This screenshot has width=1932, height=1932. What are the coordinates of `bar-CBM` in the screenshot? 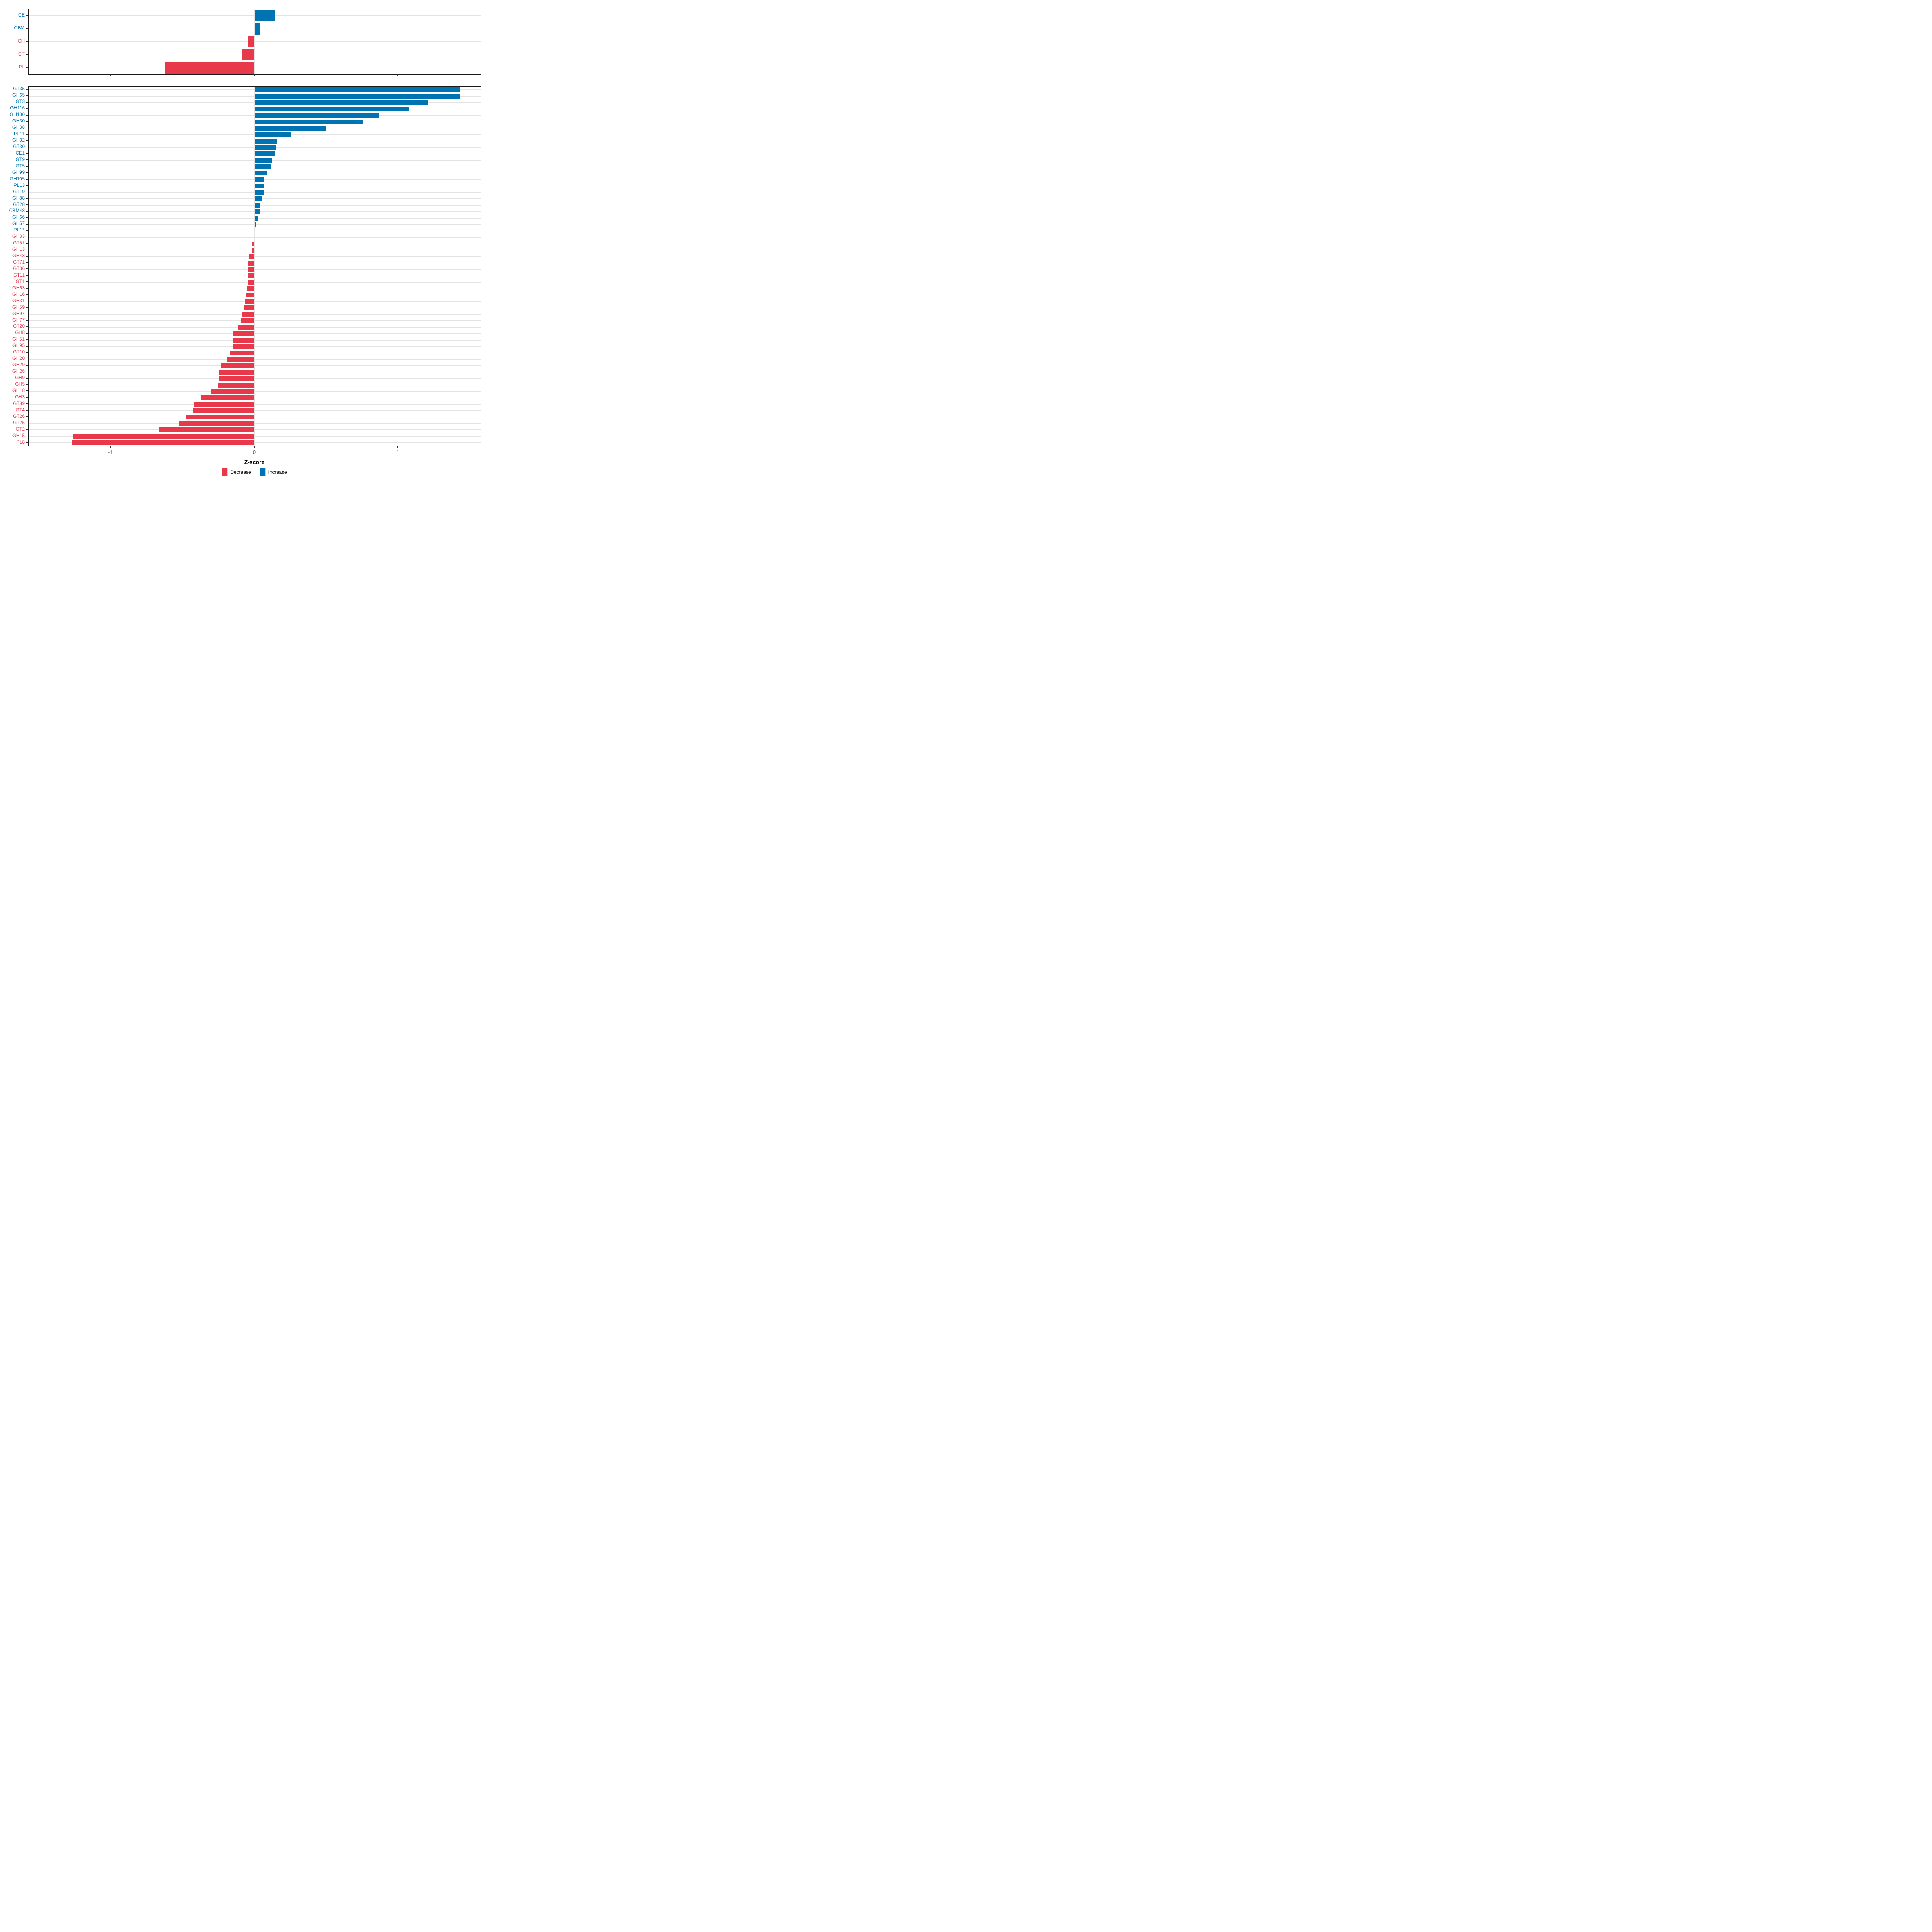 It's located at (257, 29).